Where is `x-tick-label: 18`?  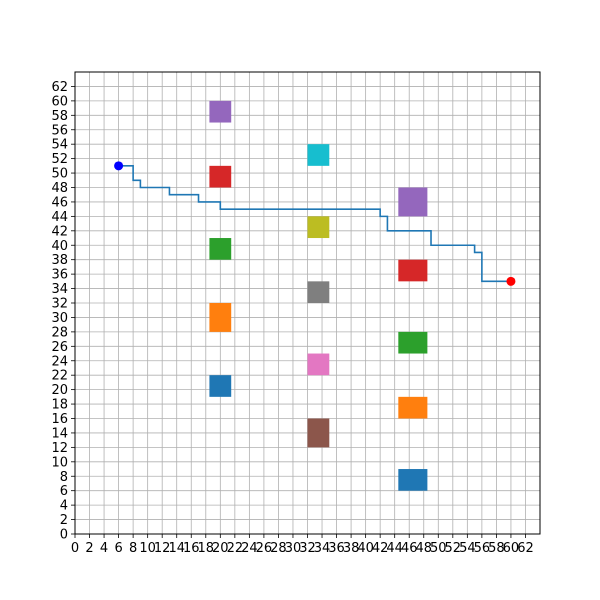 x-tick-label: 18 is located at coordinates (206, 548).